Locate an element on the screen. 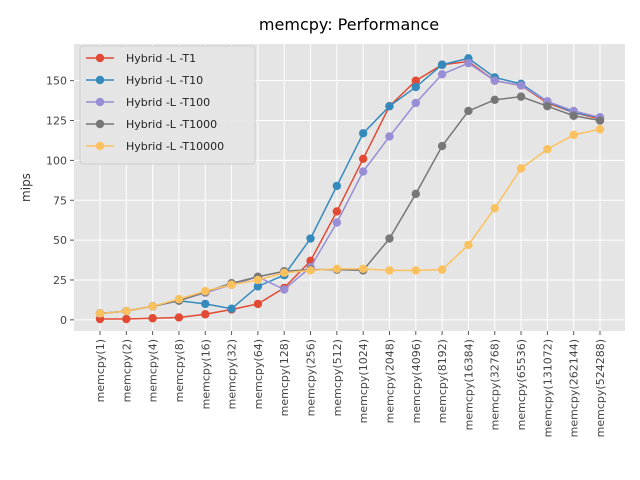 The height and width of the screenshot is (480, 640). x-tick-label: memcpy(4096) is located at coordinates (416, 381).